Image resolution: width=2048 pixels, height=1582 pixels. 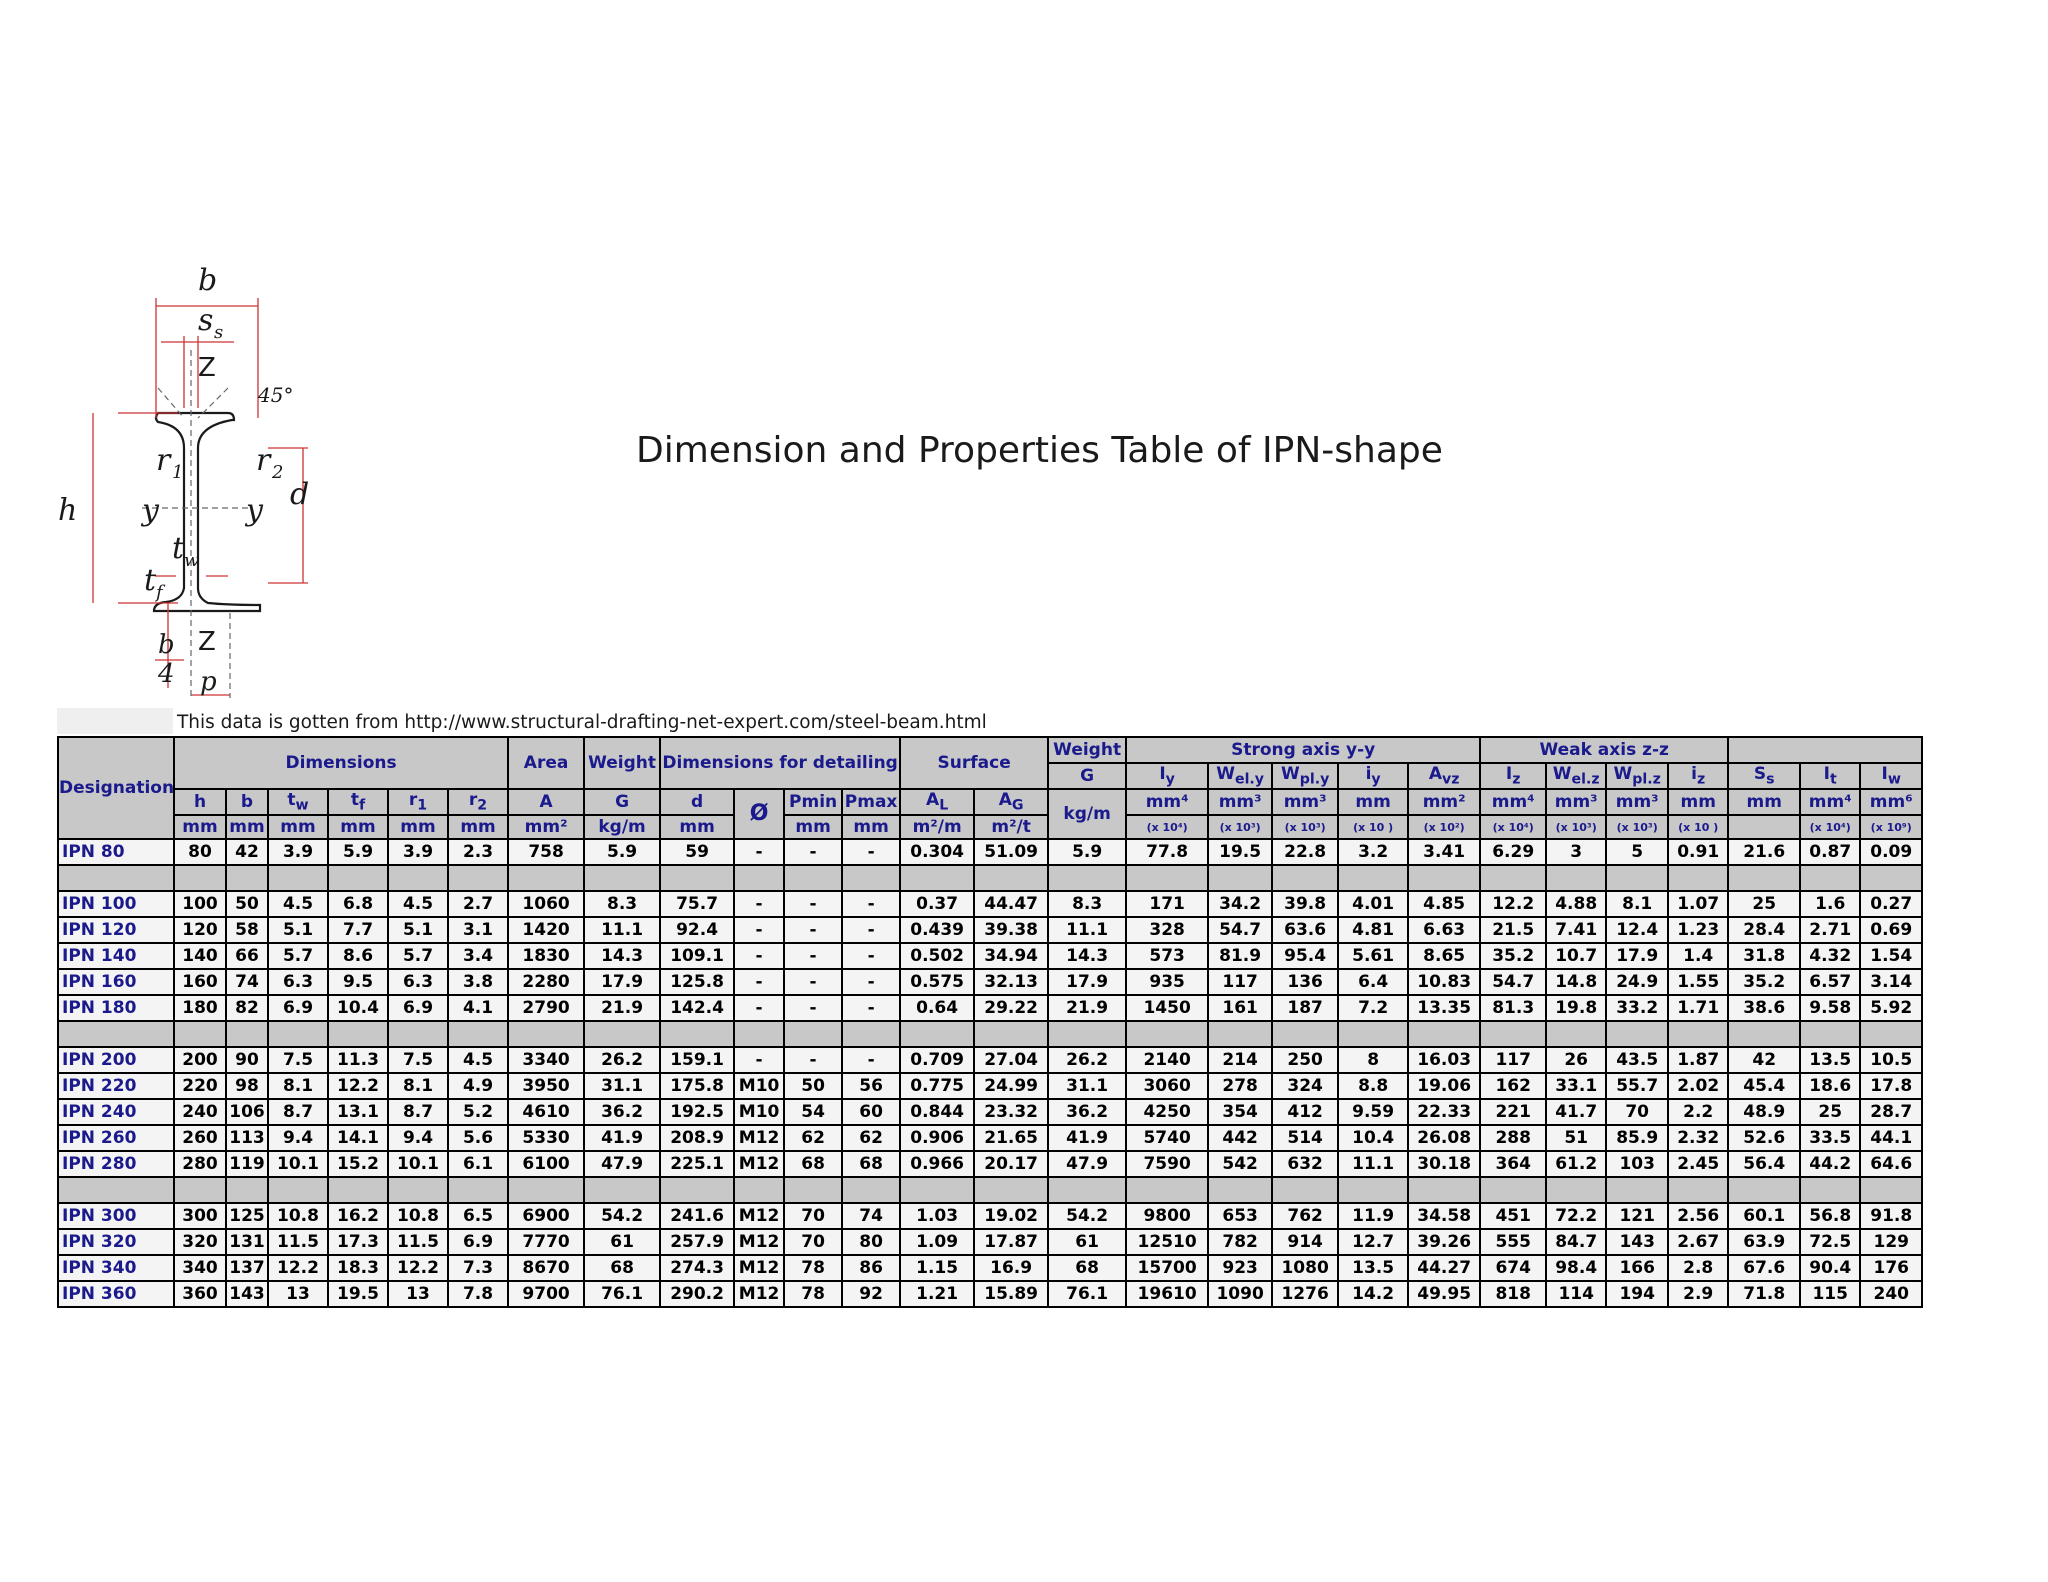 What do you see at coordinates (1087, 1242) in the screenshot?
I see `table-cell: 61` at bounding box center [1087, 1242].